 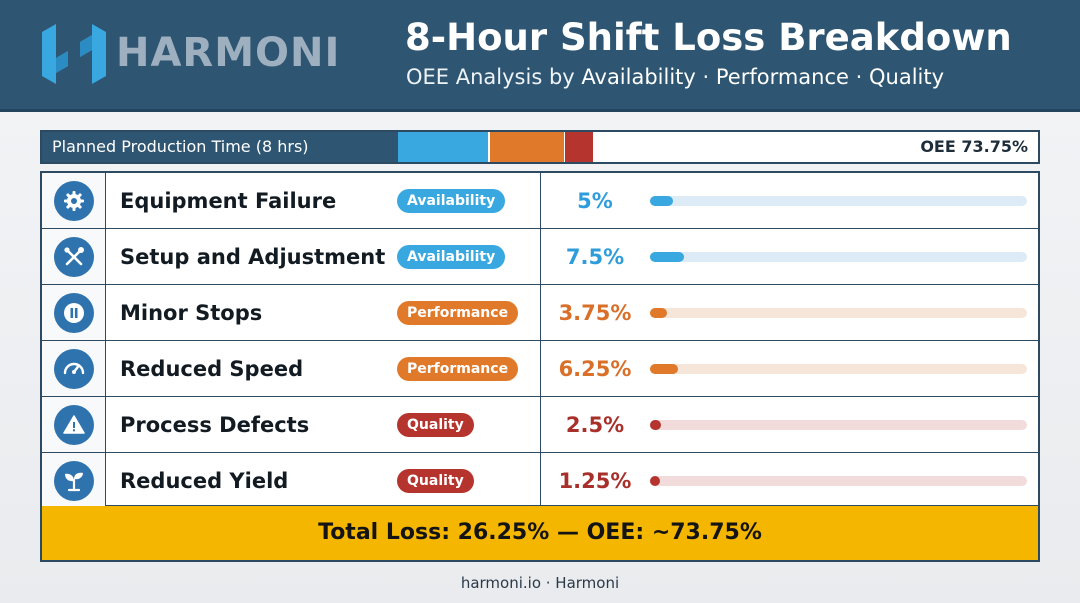 What do you see at coordinates (595, 257) in the screenshot?
I see `loss-percent: 7.5%` at bounding box center [595, 257].